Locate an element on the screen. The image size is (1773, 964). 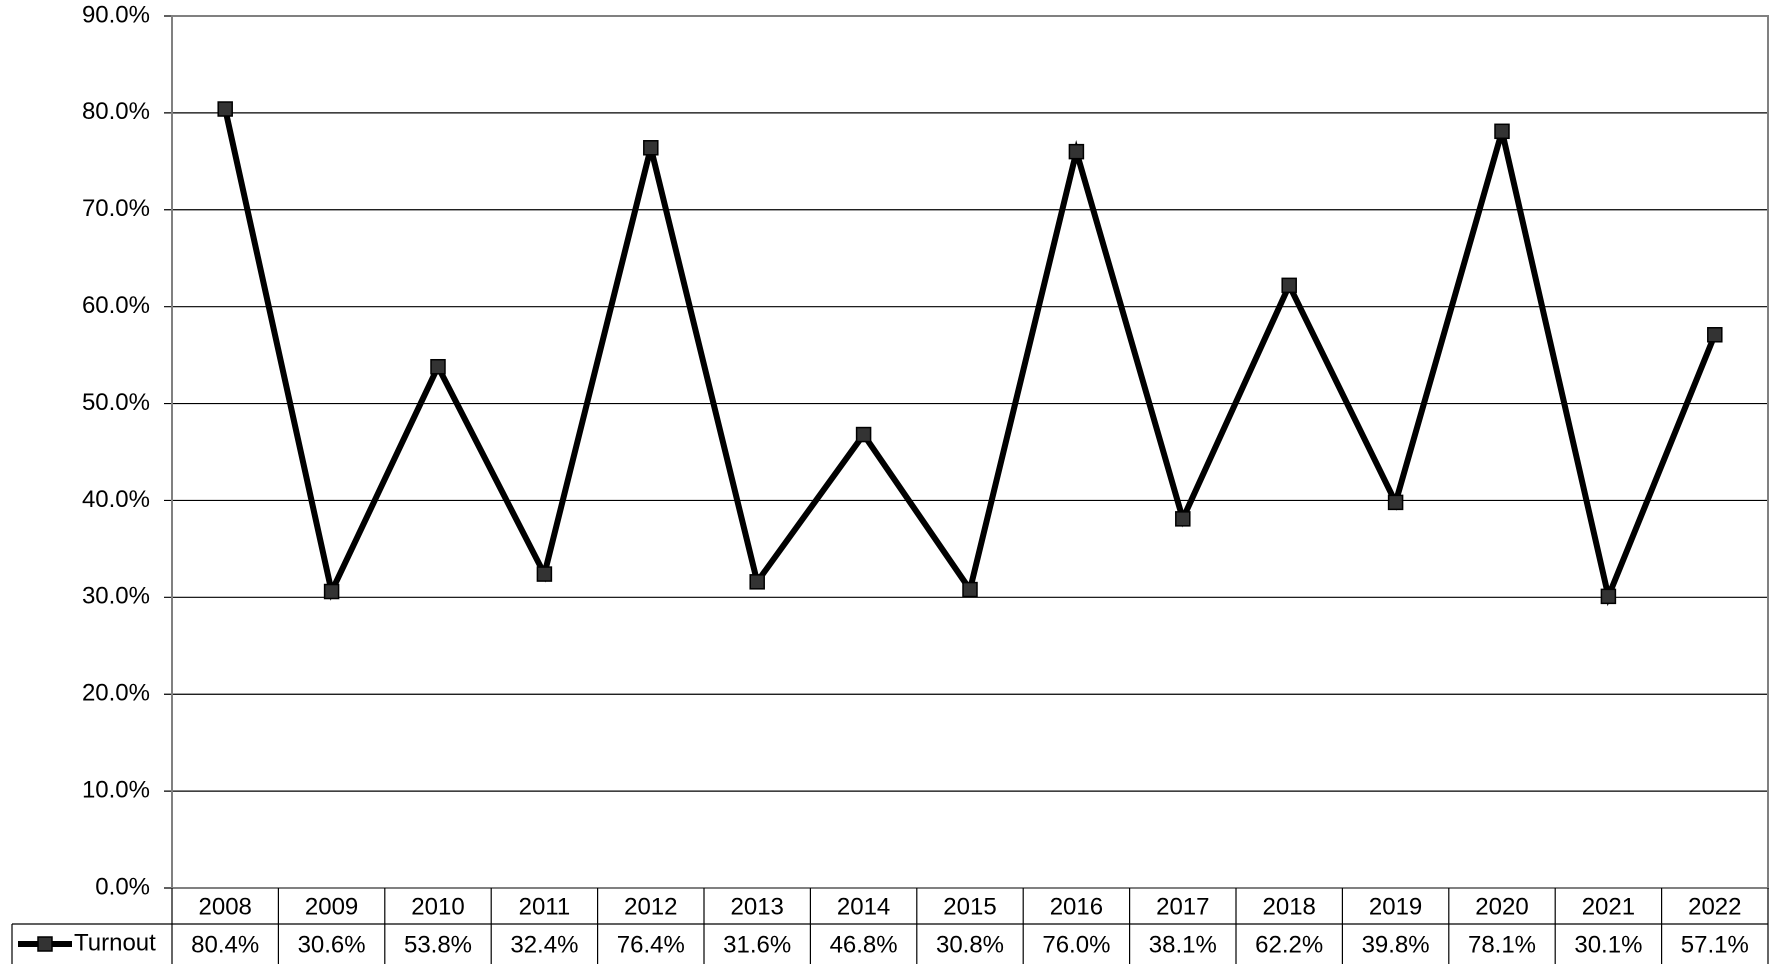
data-table-value-2014: 46.8% is located at coordinates (864, 944).